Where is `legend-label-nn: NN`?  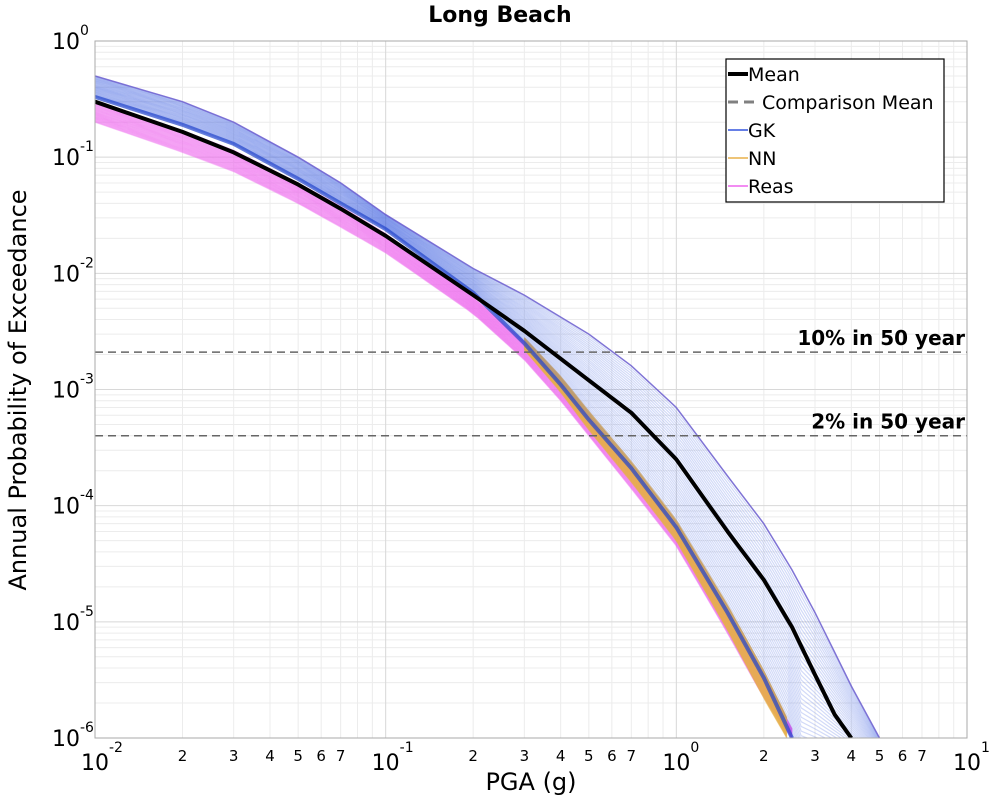
legend-label-nn: NN is located at coordinates (762, 159).